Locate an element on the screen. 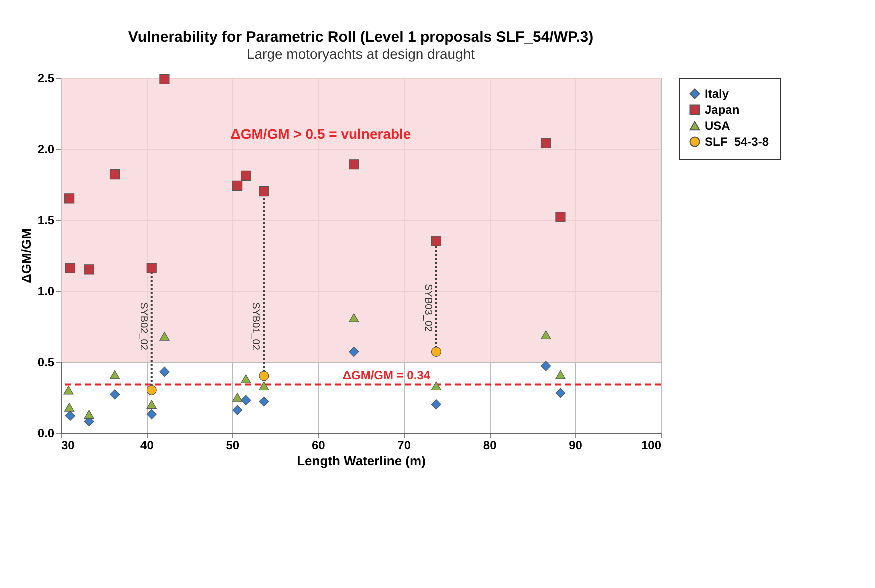 The width and height of the screenshot is (875, 588). ref-line-label: ΔGM/GM = 0.34 is located at coordinates (386, 375).